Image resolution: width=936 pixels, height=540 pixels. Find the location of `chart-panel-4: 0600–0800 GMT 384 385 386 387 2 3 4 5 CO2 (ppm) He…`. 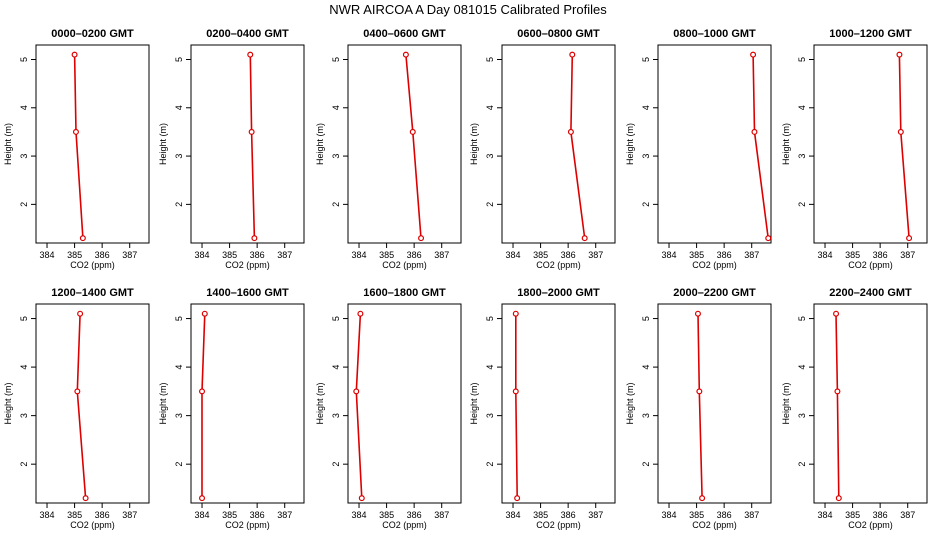

chart-panel-4: 0600–0800 GMT 384 385 386 387 2 3 4 5 CO2 (ppm) He… is located at coordinates (542, 149).